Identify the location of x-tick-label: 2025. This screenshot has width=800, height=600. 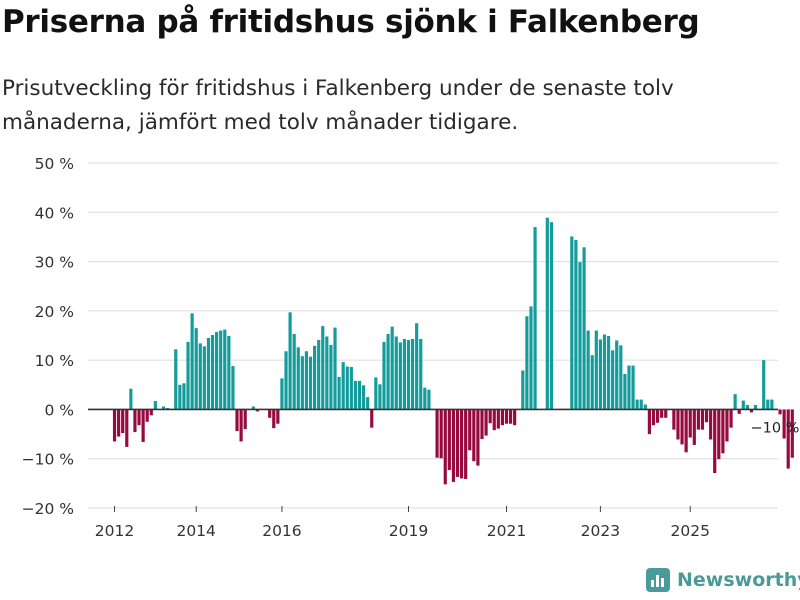
(689, 531).